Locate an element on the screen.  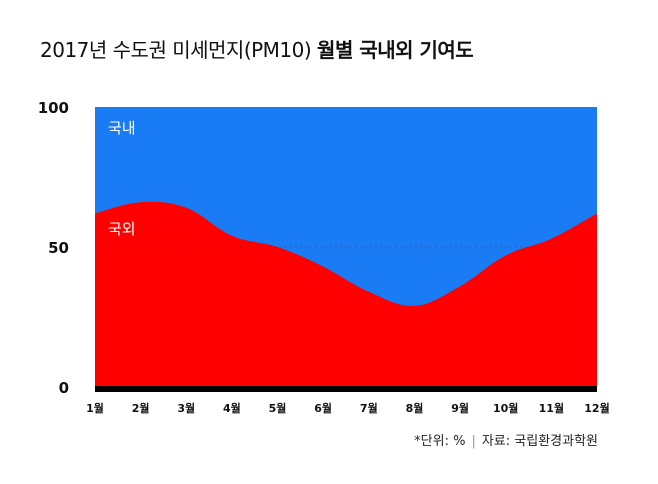
x-tick-label: 12월 is located at coordinates (596, 408).